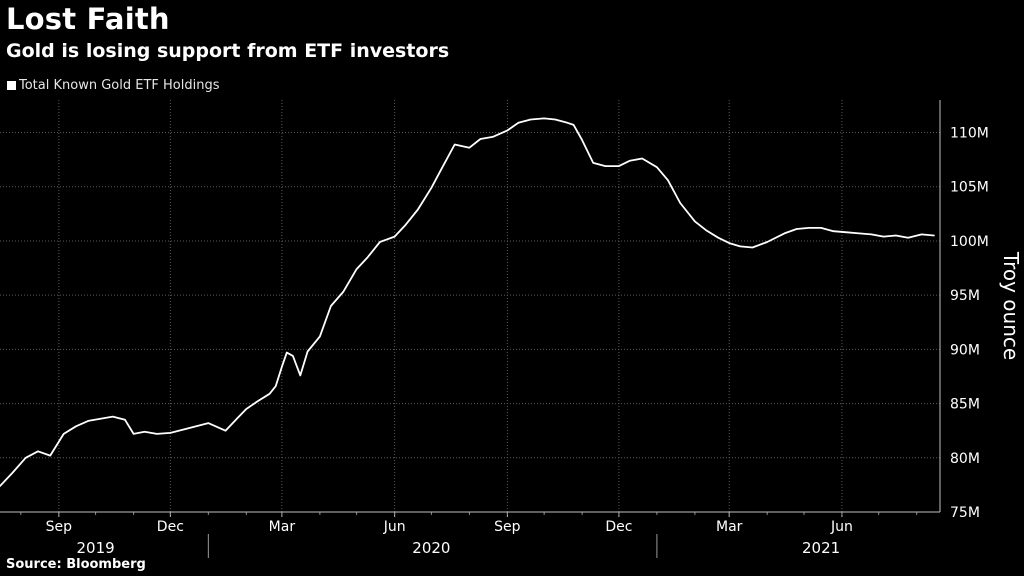 Image resolution: width=1024 pixels, height=576 pixels. What do you see at coordinates (969, 242) in the screenshot?
I see `y-tick-label: 100M` at bounding box center [969, 242].